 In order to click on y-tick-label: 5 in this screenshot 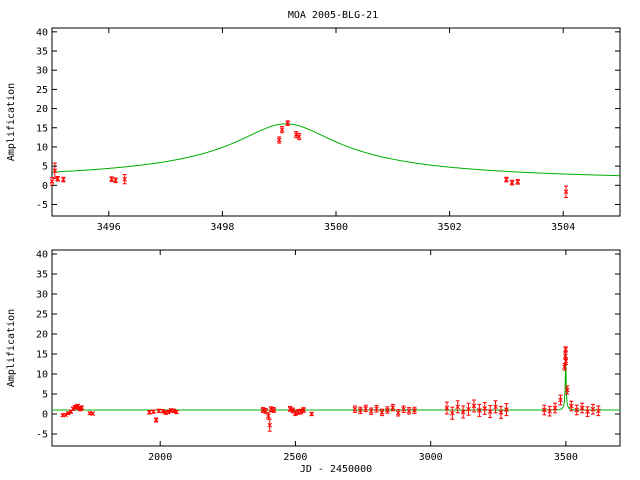, I will do `click(45, 167)`.